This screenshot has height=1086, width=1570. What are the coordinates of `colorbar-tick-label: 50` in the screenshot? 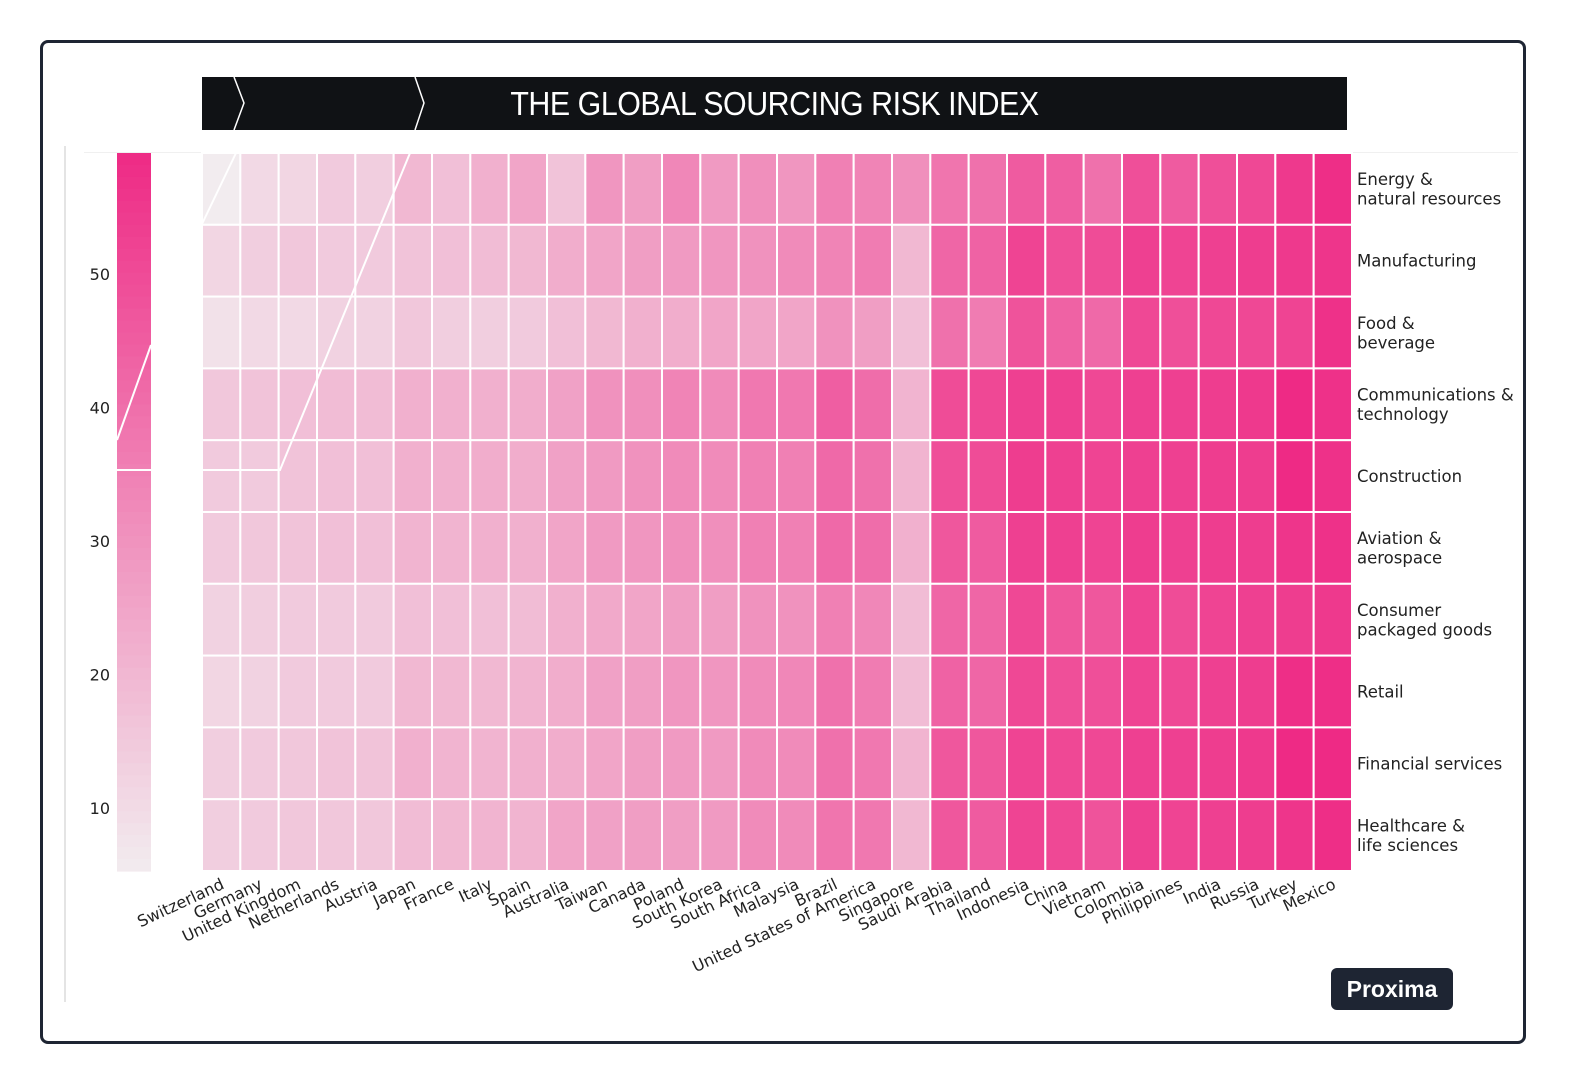 It's located at (100, 274).